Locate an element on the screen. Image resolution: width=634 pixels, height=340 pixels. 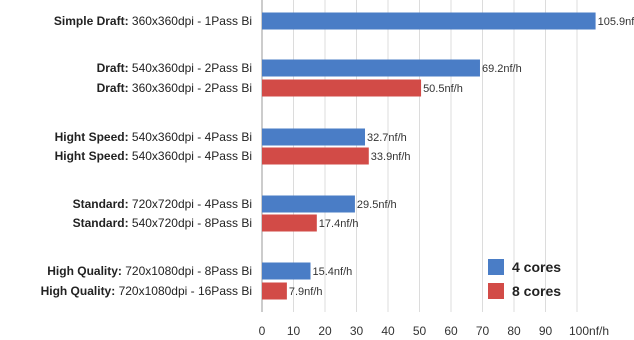
x-tick-label: 30 is located at coordinates (357, 331).